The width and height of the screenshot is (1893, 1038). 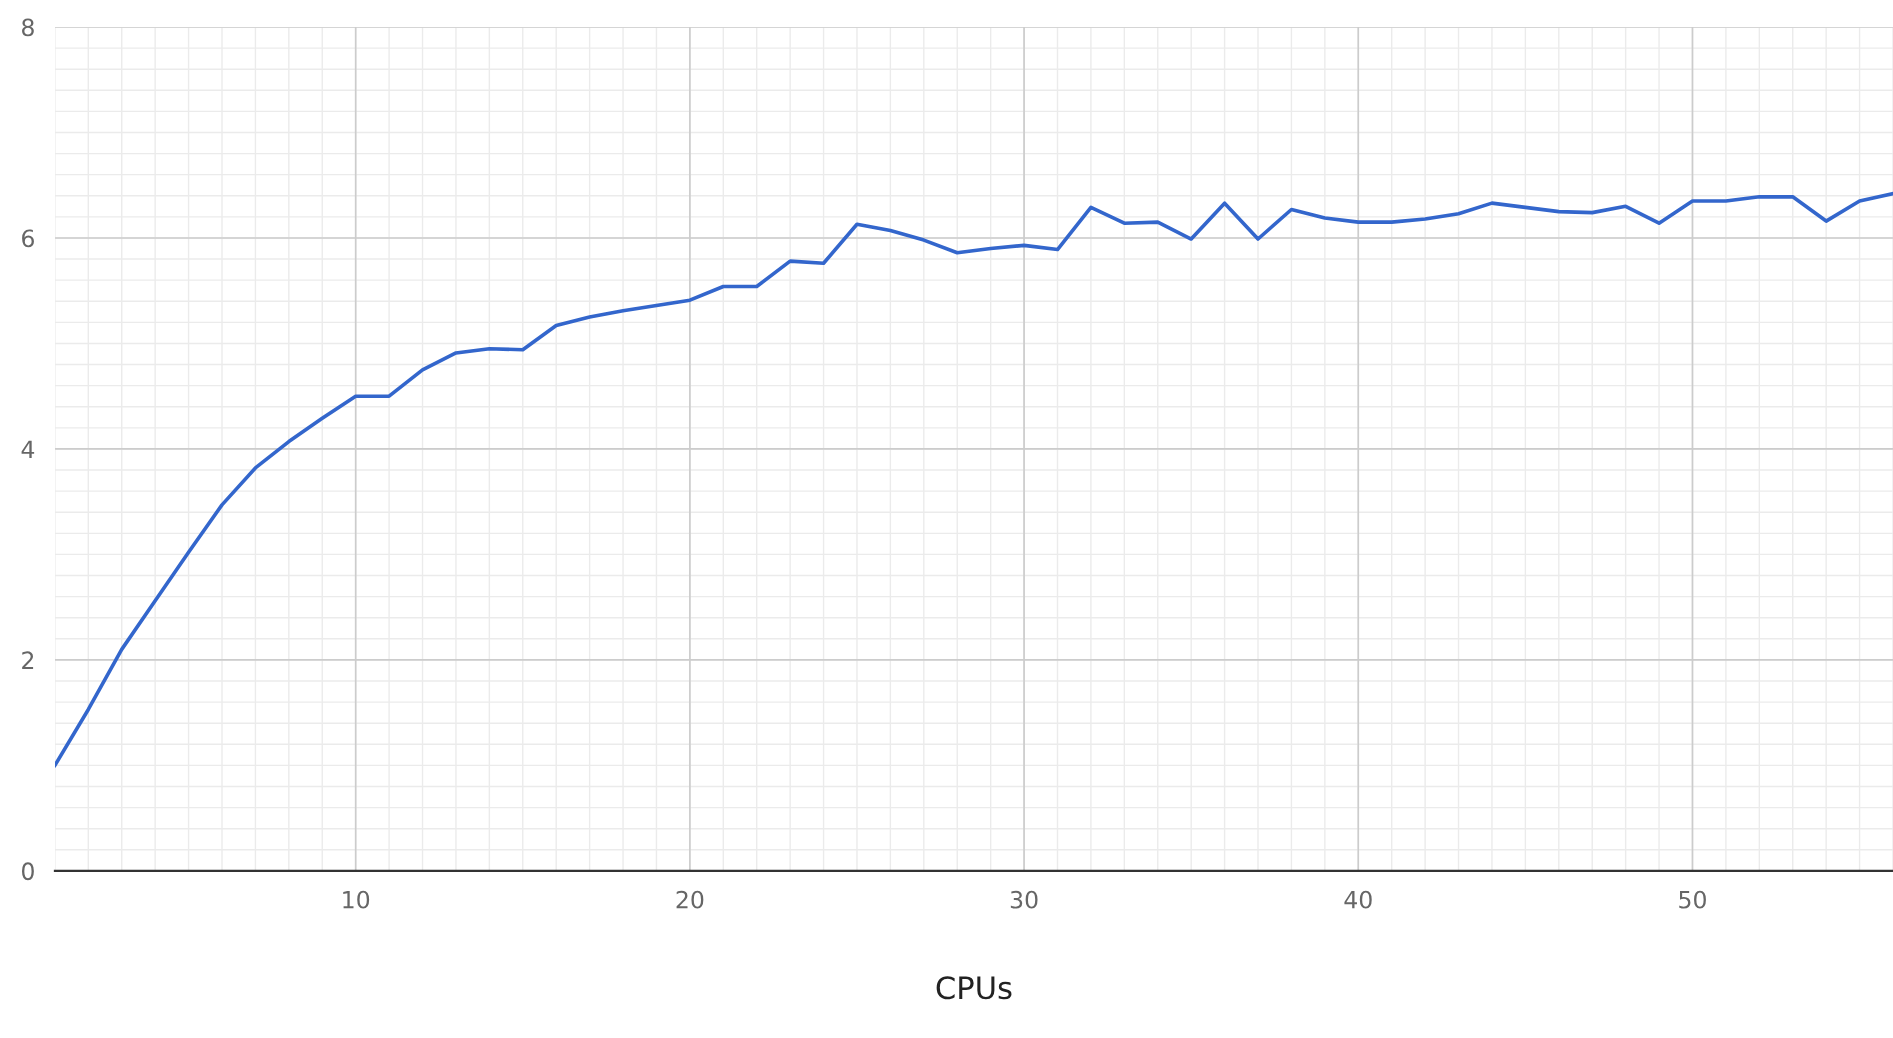 What do you see at coordinates (1692, 899) in the screenshot?
I see `x-tick-label: 50` at bounding box center [1692, 899].